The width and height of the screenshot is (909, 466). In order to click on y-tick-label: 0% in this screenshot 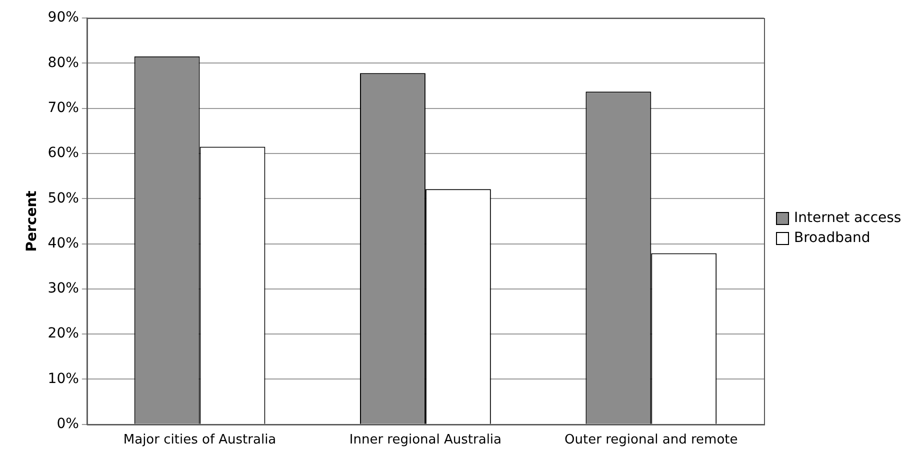, I will do `click(67, 424)`.